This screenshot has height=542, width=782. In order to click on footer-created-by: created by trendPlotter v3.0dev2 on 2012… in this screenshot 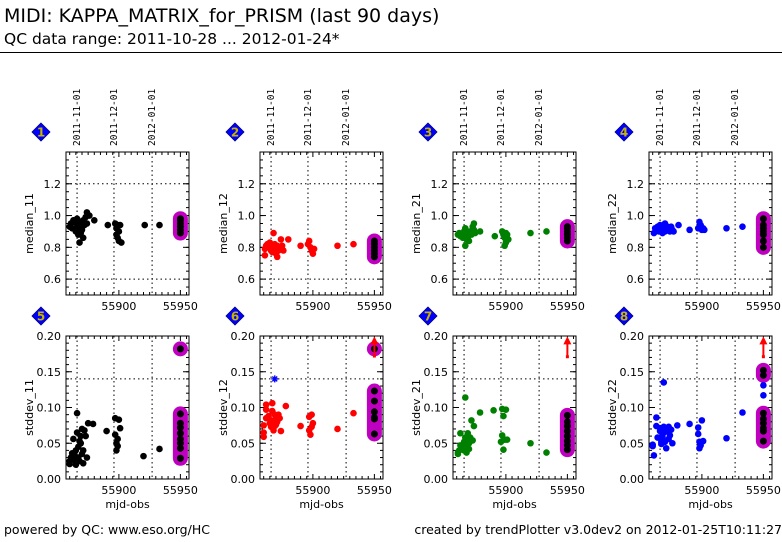, I will do `click(598, 529)`.